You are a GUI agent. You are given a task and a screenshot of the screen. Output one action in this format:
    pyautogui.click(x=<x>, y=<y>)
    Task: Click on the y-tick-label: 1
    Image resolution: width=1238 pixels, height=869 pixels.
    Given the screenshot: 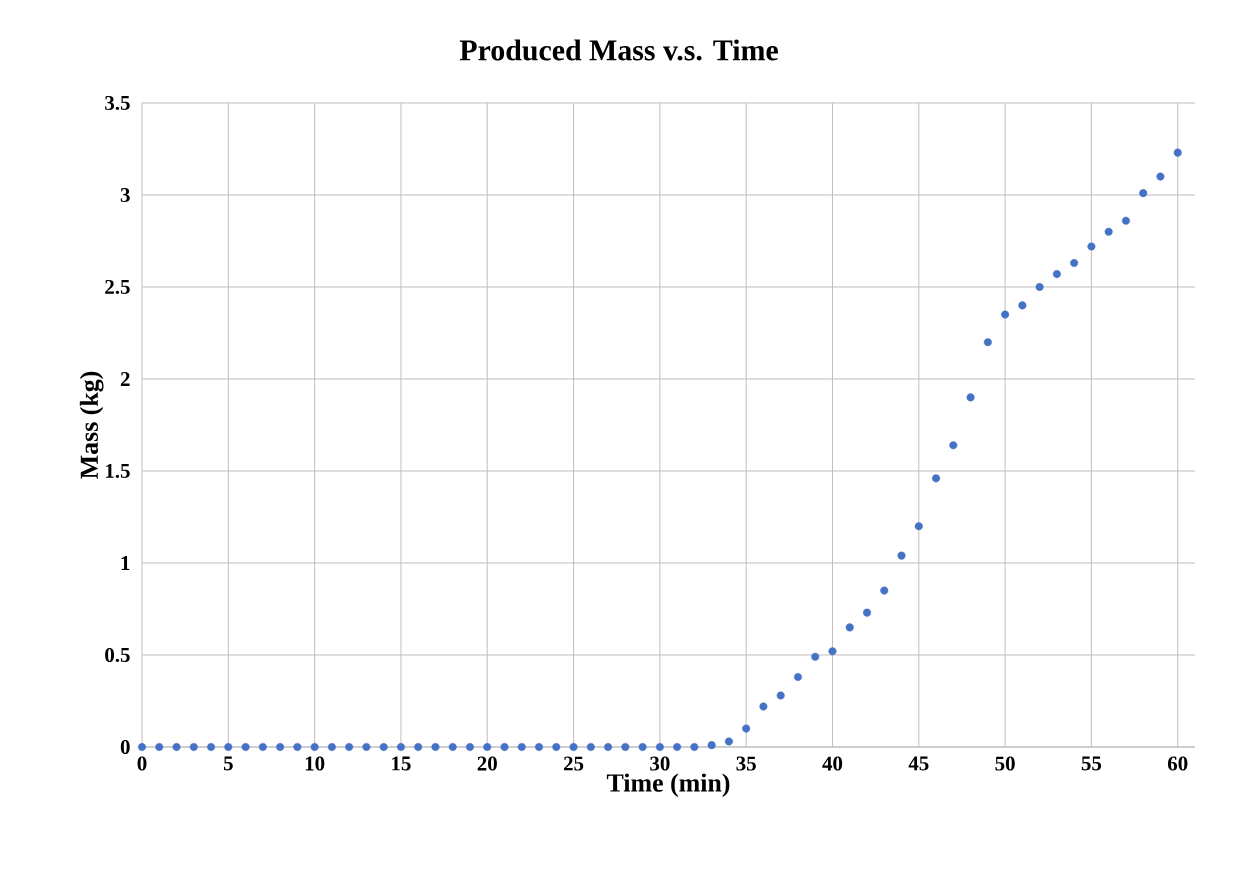 What is the action you would take?
    pyautogui.click(x=125, y=563)
    